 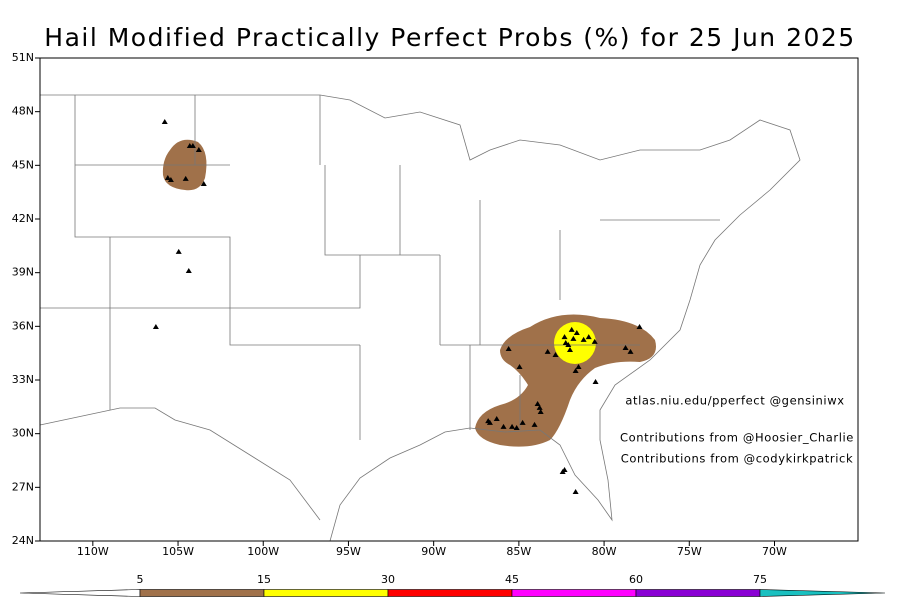 I want to click on colorbar-over, so click(x=822, y=593).